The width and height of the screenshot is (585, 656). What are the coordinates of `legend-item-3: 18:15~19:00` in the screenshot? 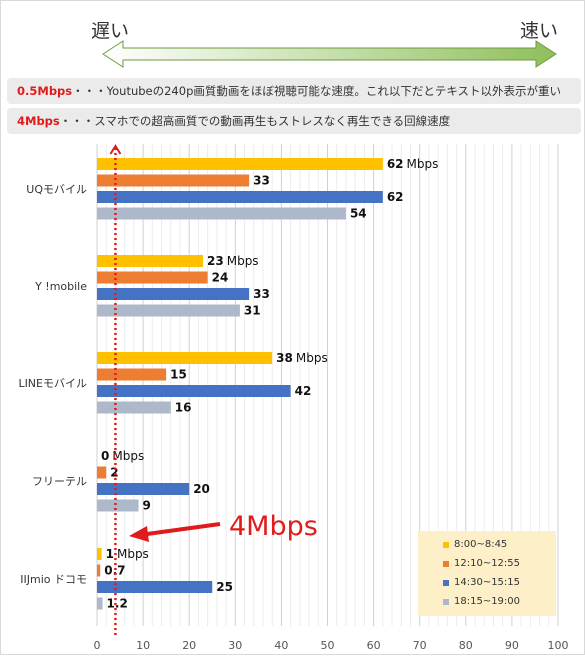 It's located at (482, 601).